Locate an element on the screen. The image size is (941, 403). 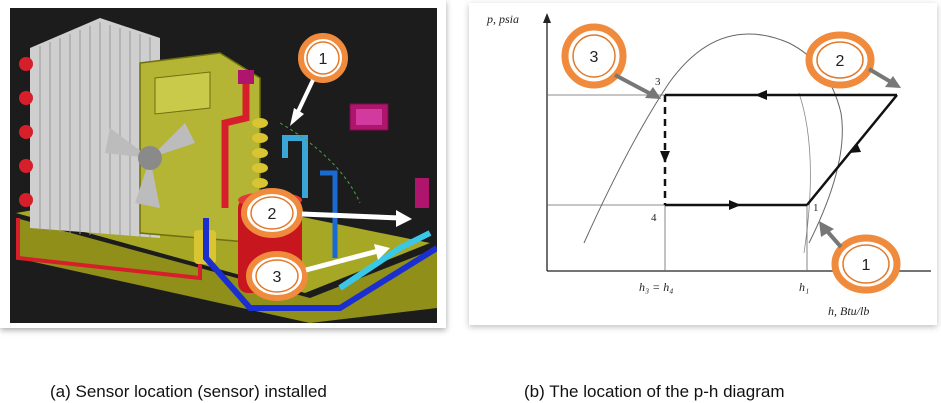
cabinet-grille is located at coordinates (182, 93).